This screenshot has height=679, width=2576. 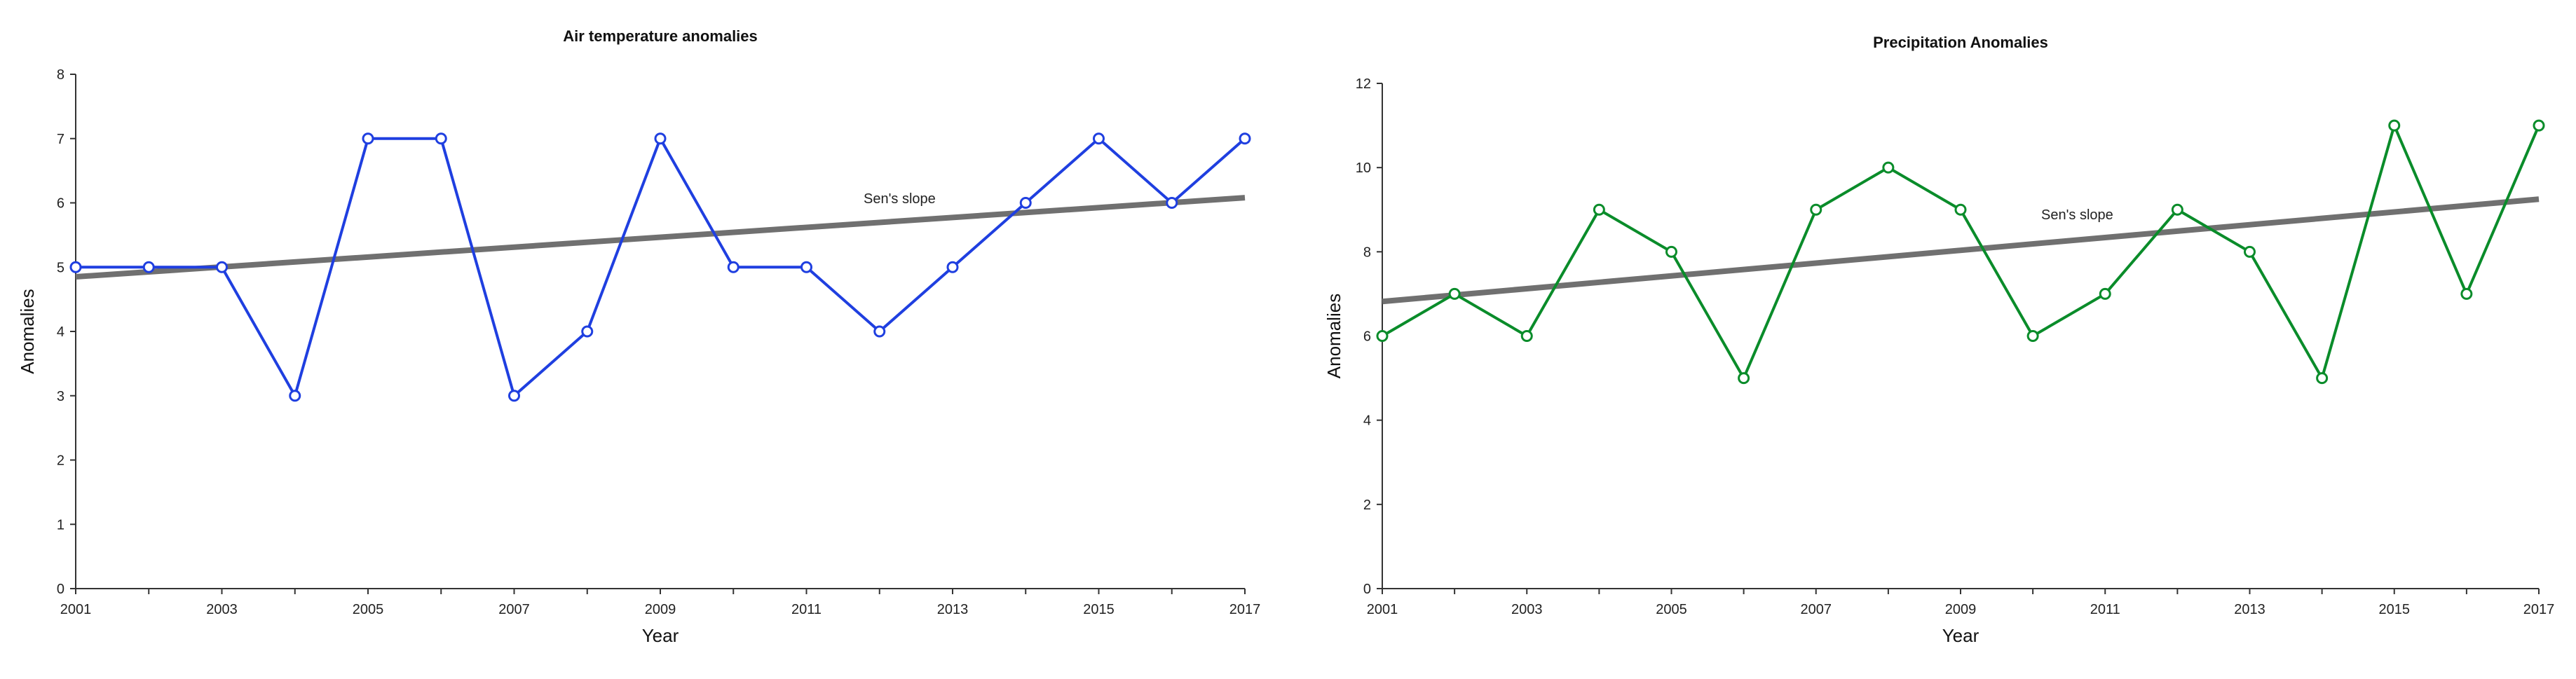 I want to click on y-tick-label: 12, so click(x=1363, y=84).